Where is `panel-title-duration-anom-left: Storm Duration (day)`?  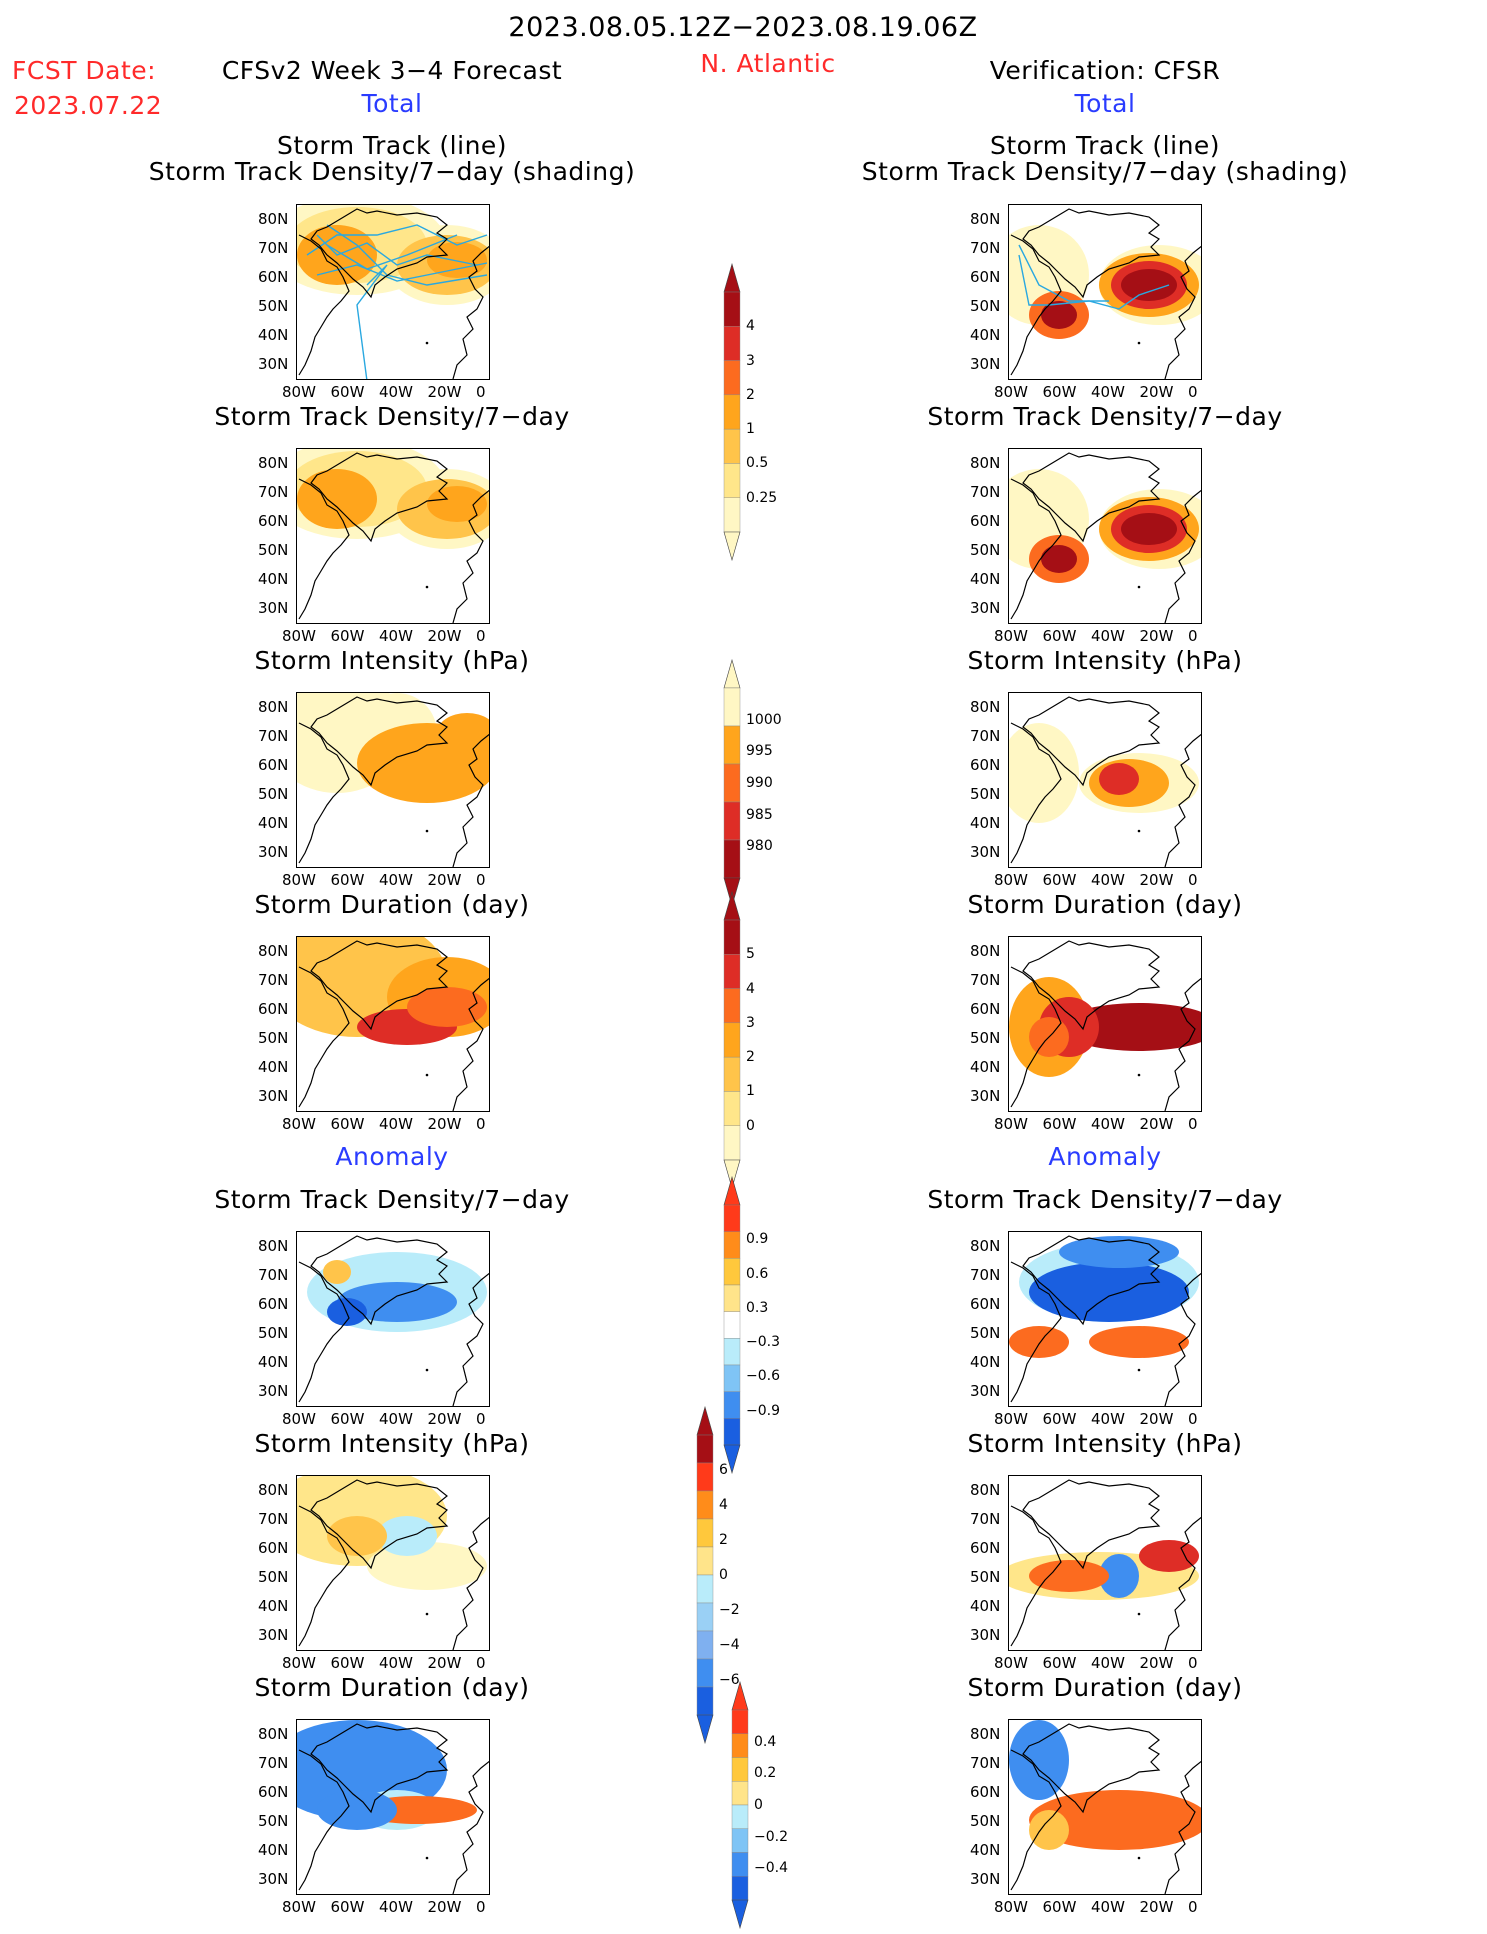 panel-title-duration-anom-left: Storm Duration (day) is located at coordinates (392, 1687).